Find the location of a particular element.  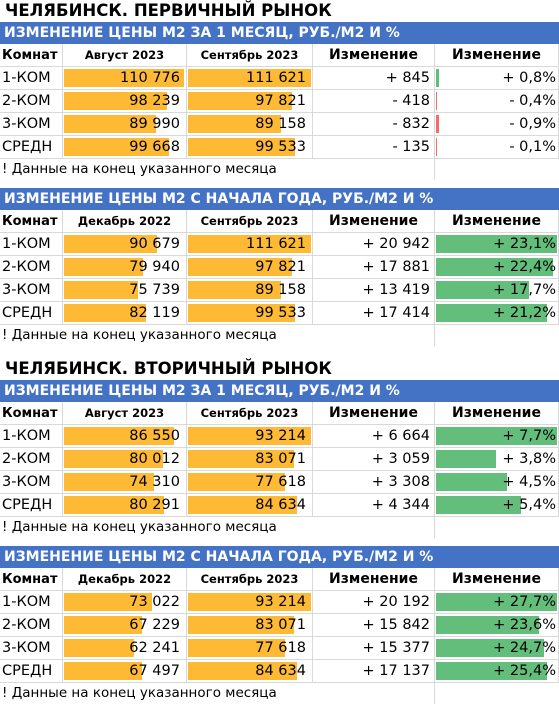

price-value: 111 621 is located at coordinates (276, 244).